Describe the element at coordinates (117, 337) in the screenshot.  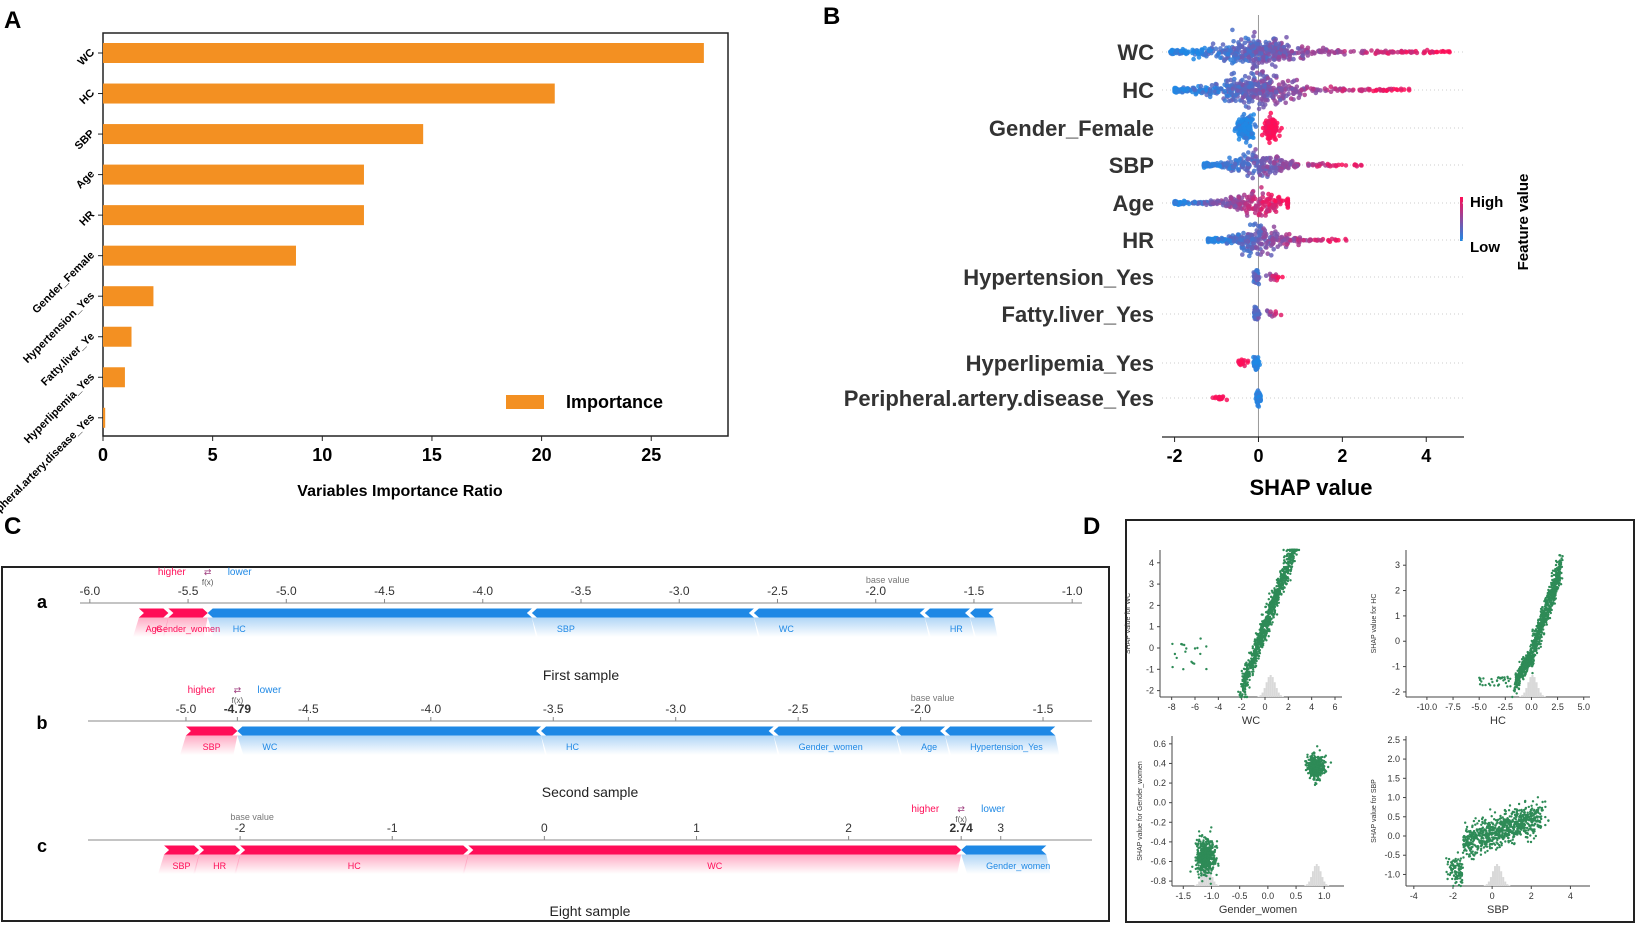
I see `panel-a-bar-fatty-liver-ye` at that location.